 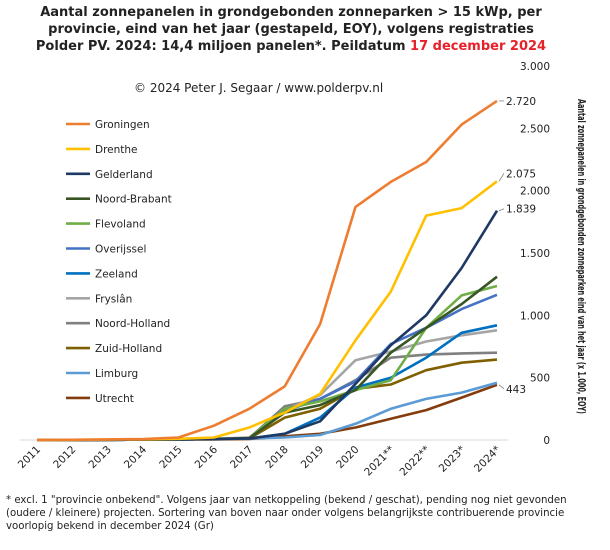 I want to click on y-tick-label: 3.000, so click(x=535, y=67).